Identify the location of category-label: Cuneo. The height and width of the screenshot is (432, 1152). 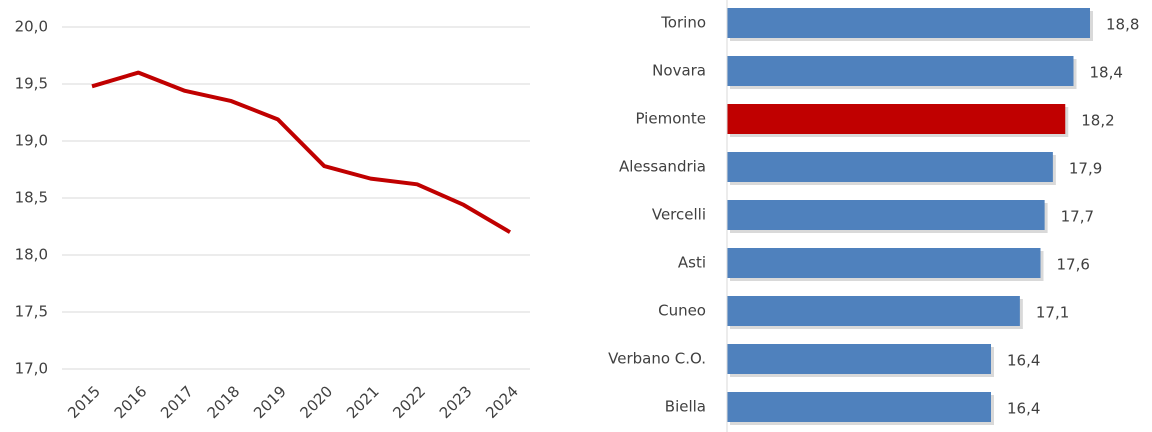
(682, 311).